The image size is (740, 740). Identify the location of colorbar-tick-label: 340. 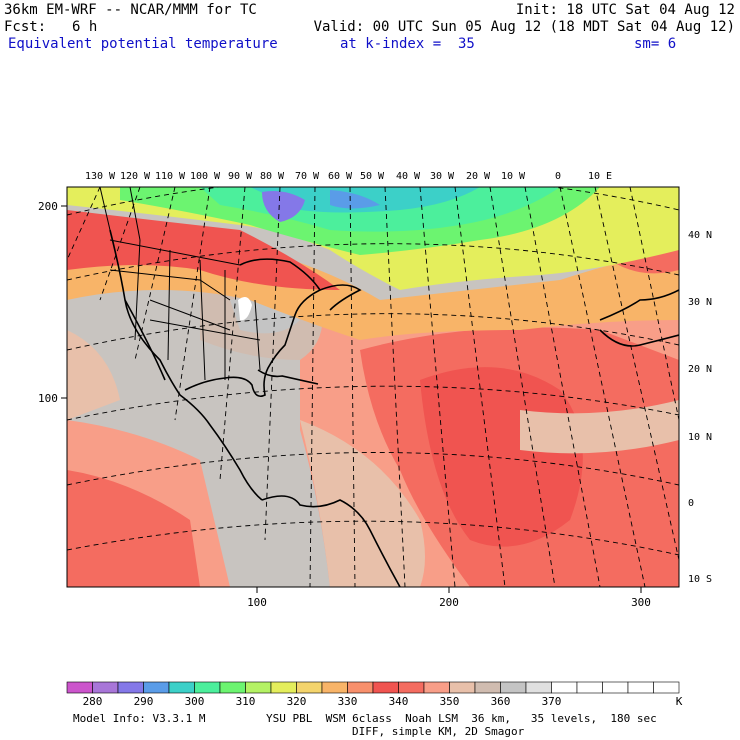
(398, 701).